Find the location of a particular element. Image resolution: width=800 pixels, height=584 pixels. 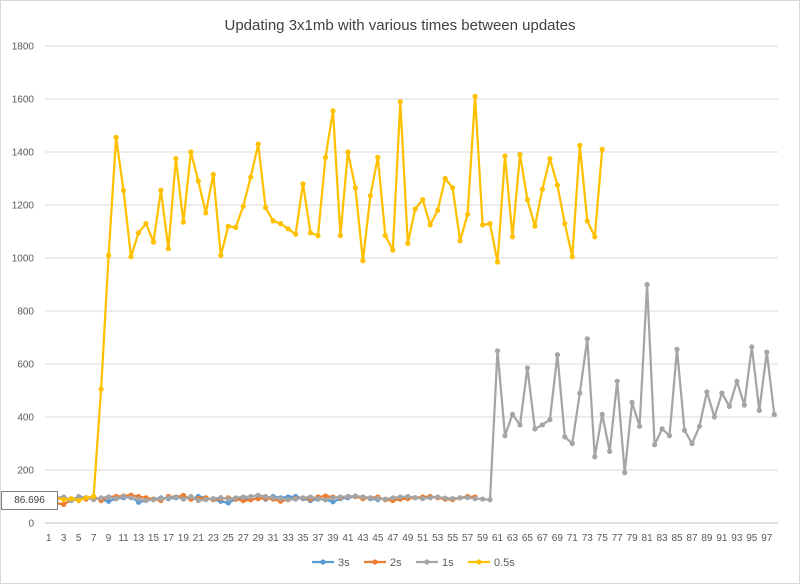

x-tick-label: 97 is located at coordinates (767, 538).